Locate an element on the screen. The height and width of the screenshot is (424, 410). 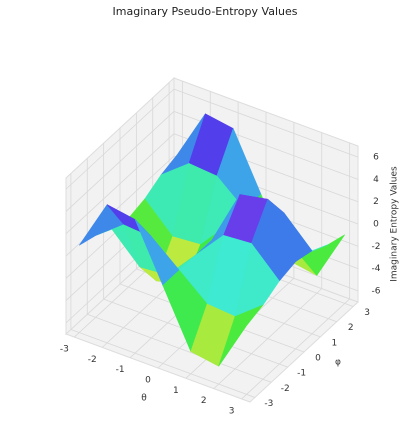
z-axis-label: Imaginary Entropy Values is located at coordinates (395, 224).